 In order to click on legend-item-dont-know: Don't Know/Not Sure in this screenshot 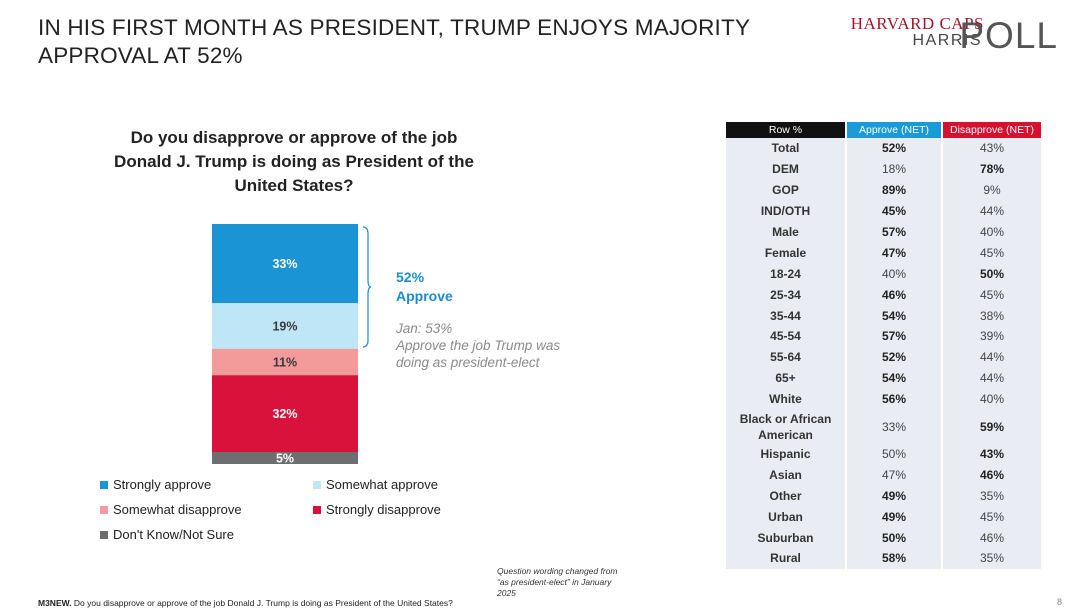, I will do `click(167, 534)`.